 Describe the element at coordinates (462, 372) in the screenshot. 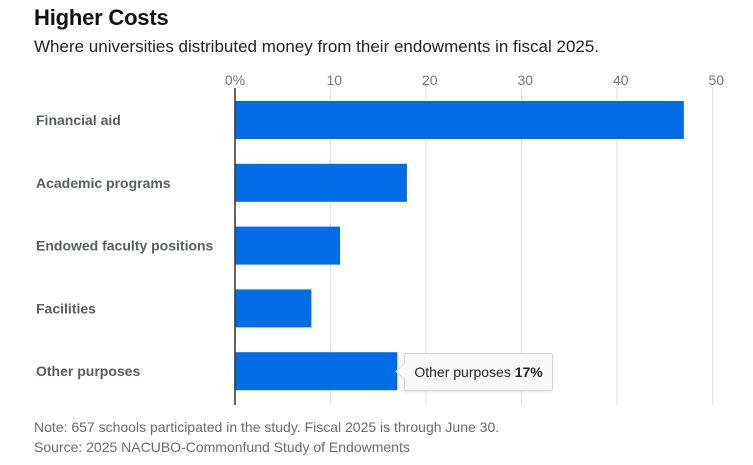

I see `tooltip-category: Other purposes` at that location.